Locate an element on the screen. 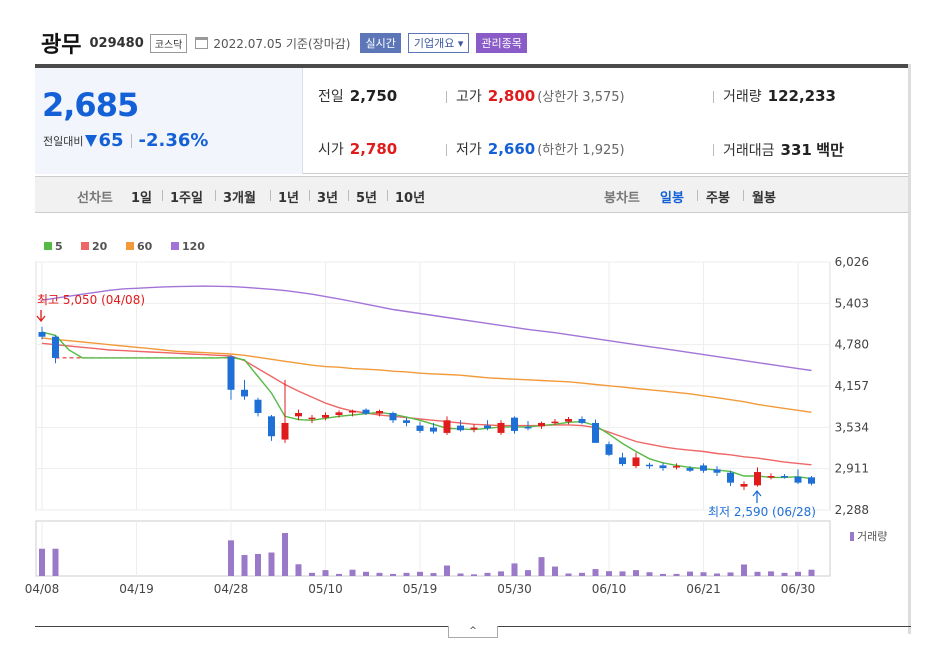 Image resolution: width=926 pixels, height=655 pixels. y-tick-label: 5,403 is located at coordinates (852, 303).